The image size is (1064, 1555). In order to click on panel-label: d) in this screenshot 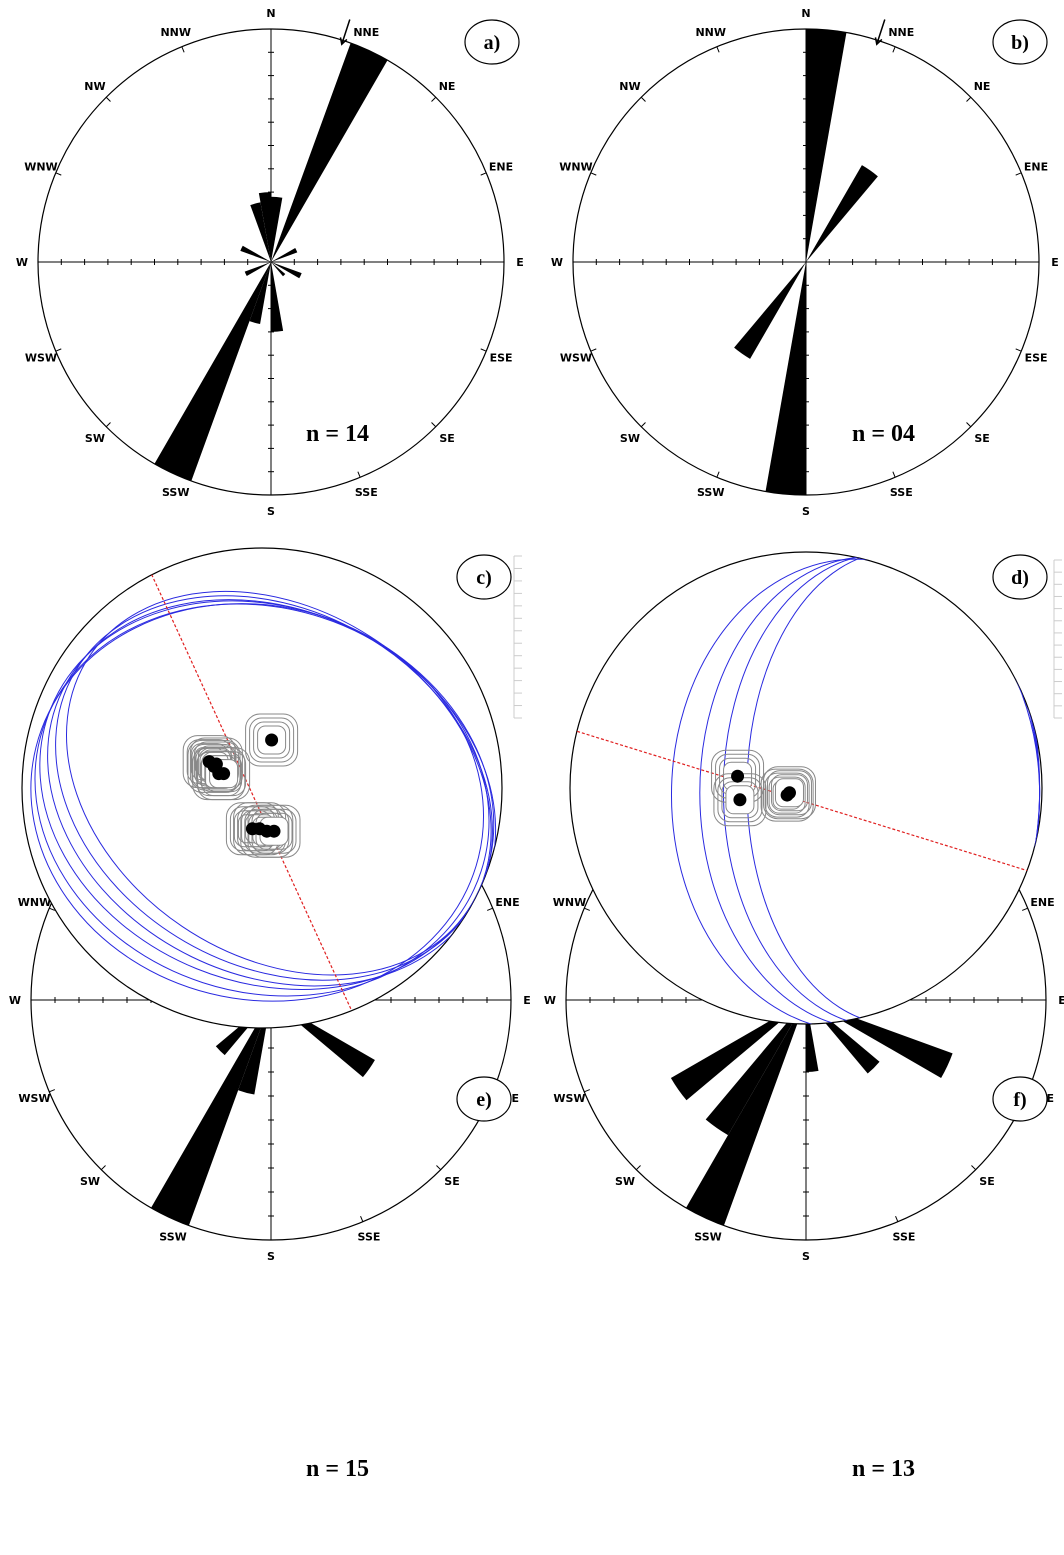, I will do `click(1020, 578)`.